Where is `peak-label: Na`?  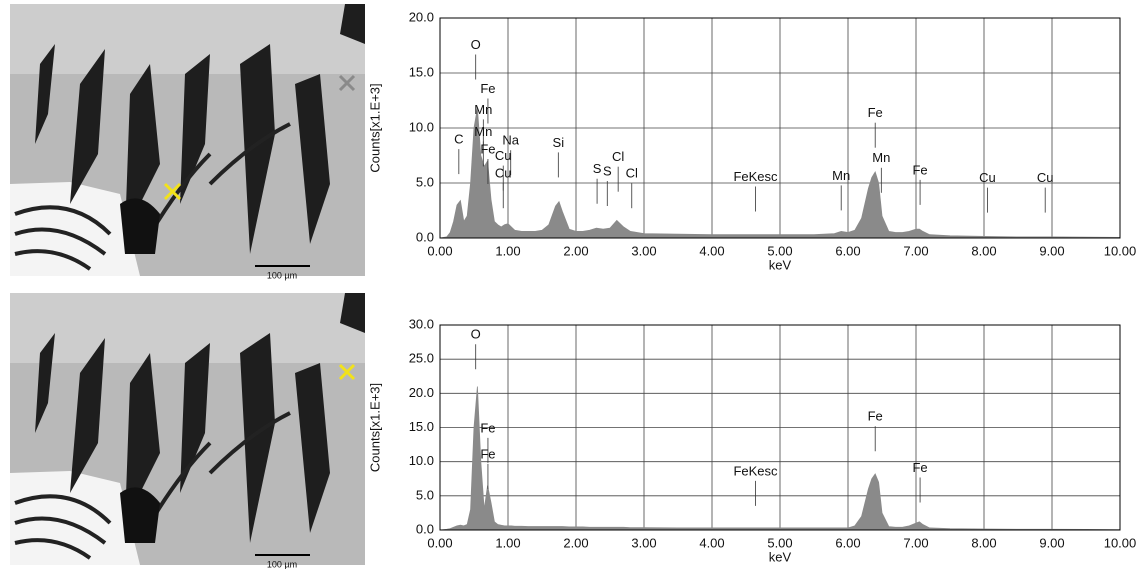 peak-label: Na is located at coordinates (510, 140).